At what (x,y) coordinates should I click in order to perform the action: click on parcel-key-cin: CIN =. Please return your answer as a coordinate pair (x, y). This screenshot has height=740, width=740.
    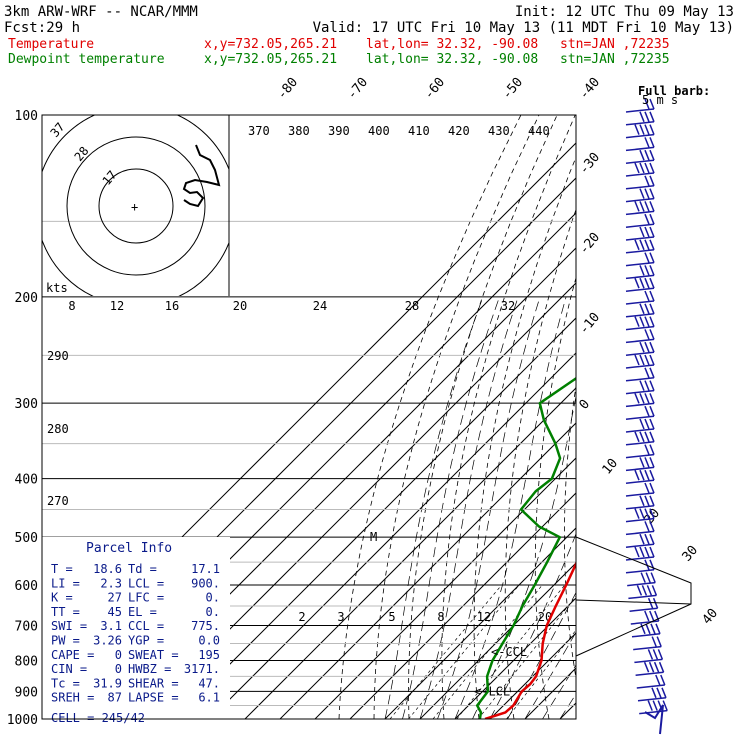
    Looking at the image, I should click on (69, 669).